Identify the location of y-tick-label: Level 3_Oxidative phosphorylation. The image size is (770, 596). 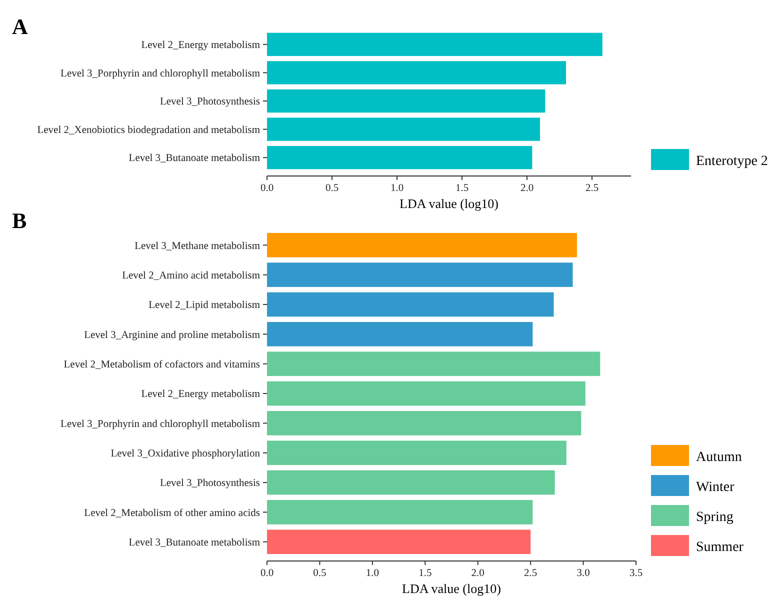
(185, 454).